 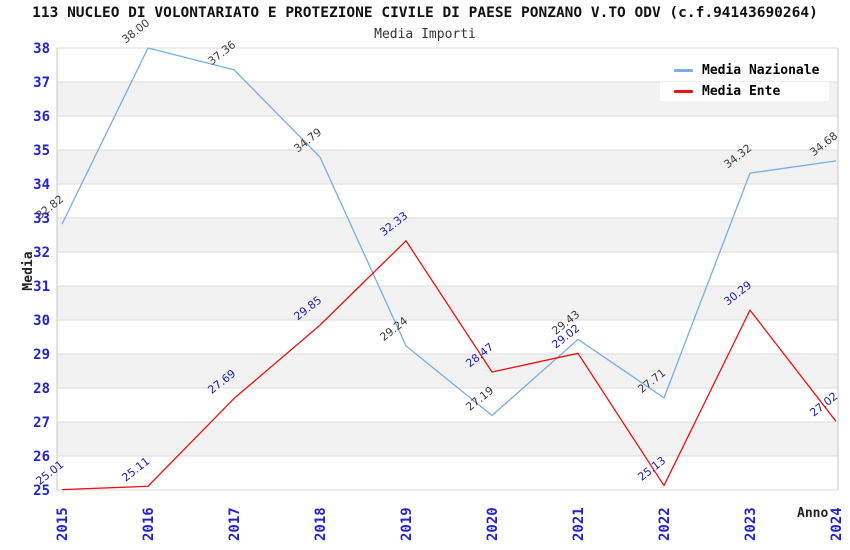 What do you see at coordinates (751, 524) in the screenshot?
I see `x-tick-label: 2023` at bounding box center [751, 524].